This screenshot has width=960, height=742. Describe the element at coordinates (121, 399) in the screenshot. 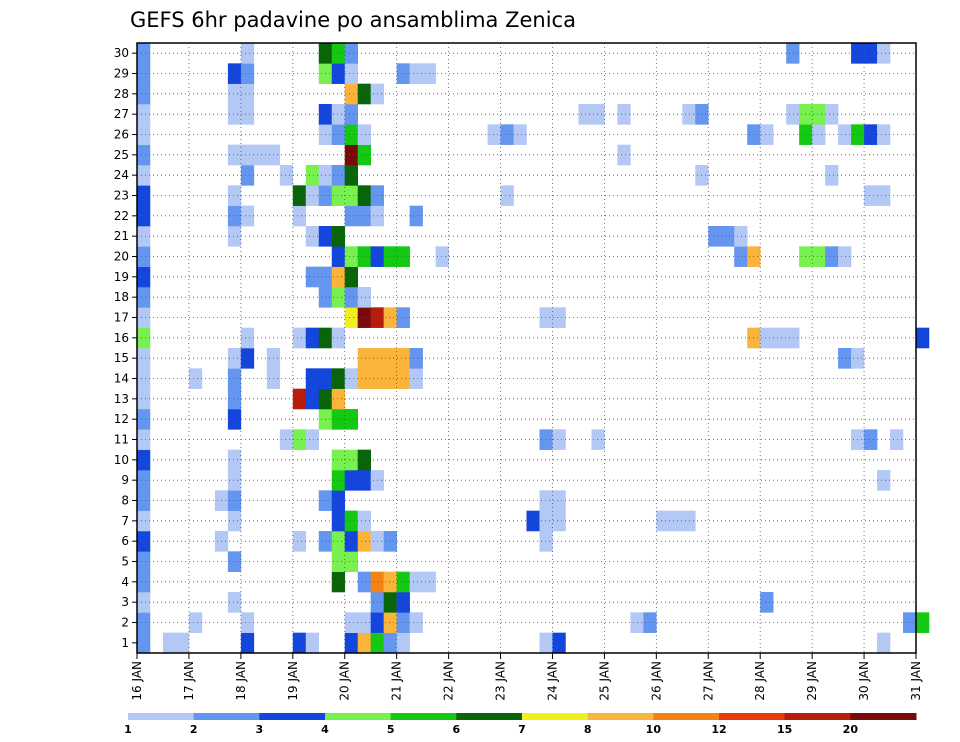

I see `y-tick-label: 13` at that location.